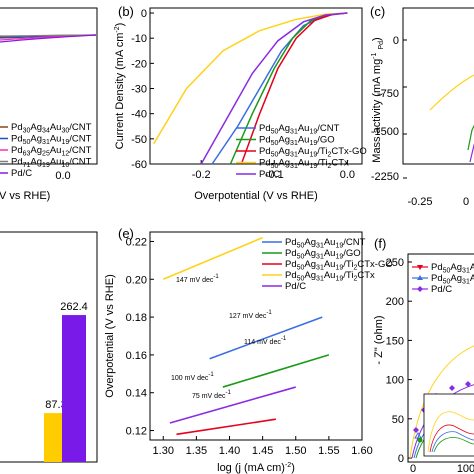 The width and height of the screenshot is (474, 474). What do you see at coordinates (380, 243) in the screenshot?
I see `panel-f-label: (f)` at bounding box center [380, 243].